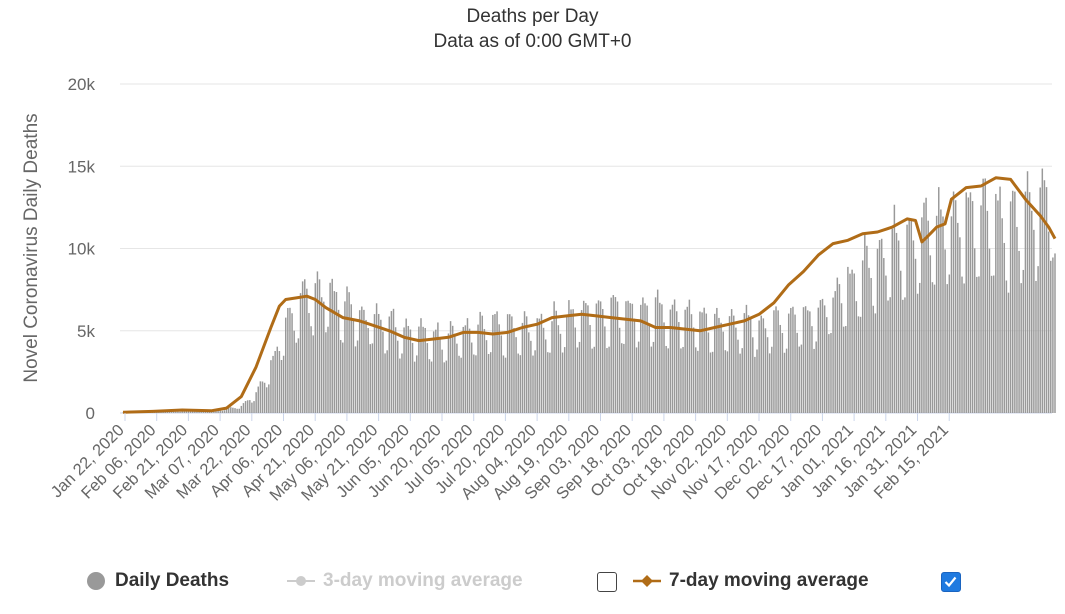  I want to click on chart-subtitle: Data as of 0:00 GMT+0, so click(532, 41).